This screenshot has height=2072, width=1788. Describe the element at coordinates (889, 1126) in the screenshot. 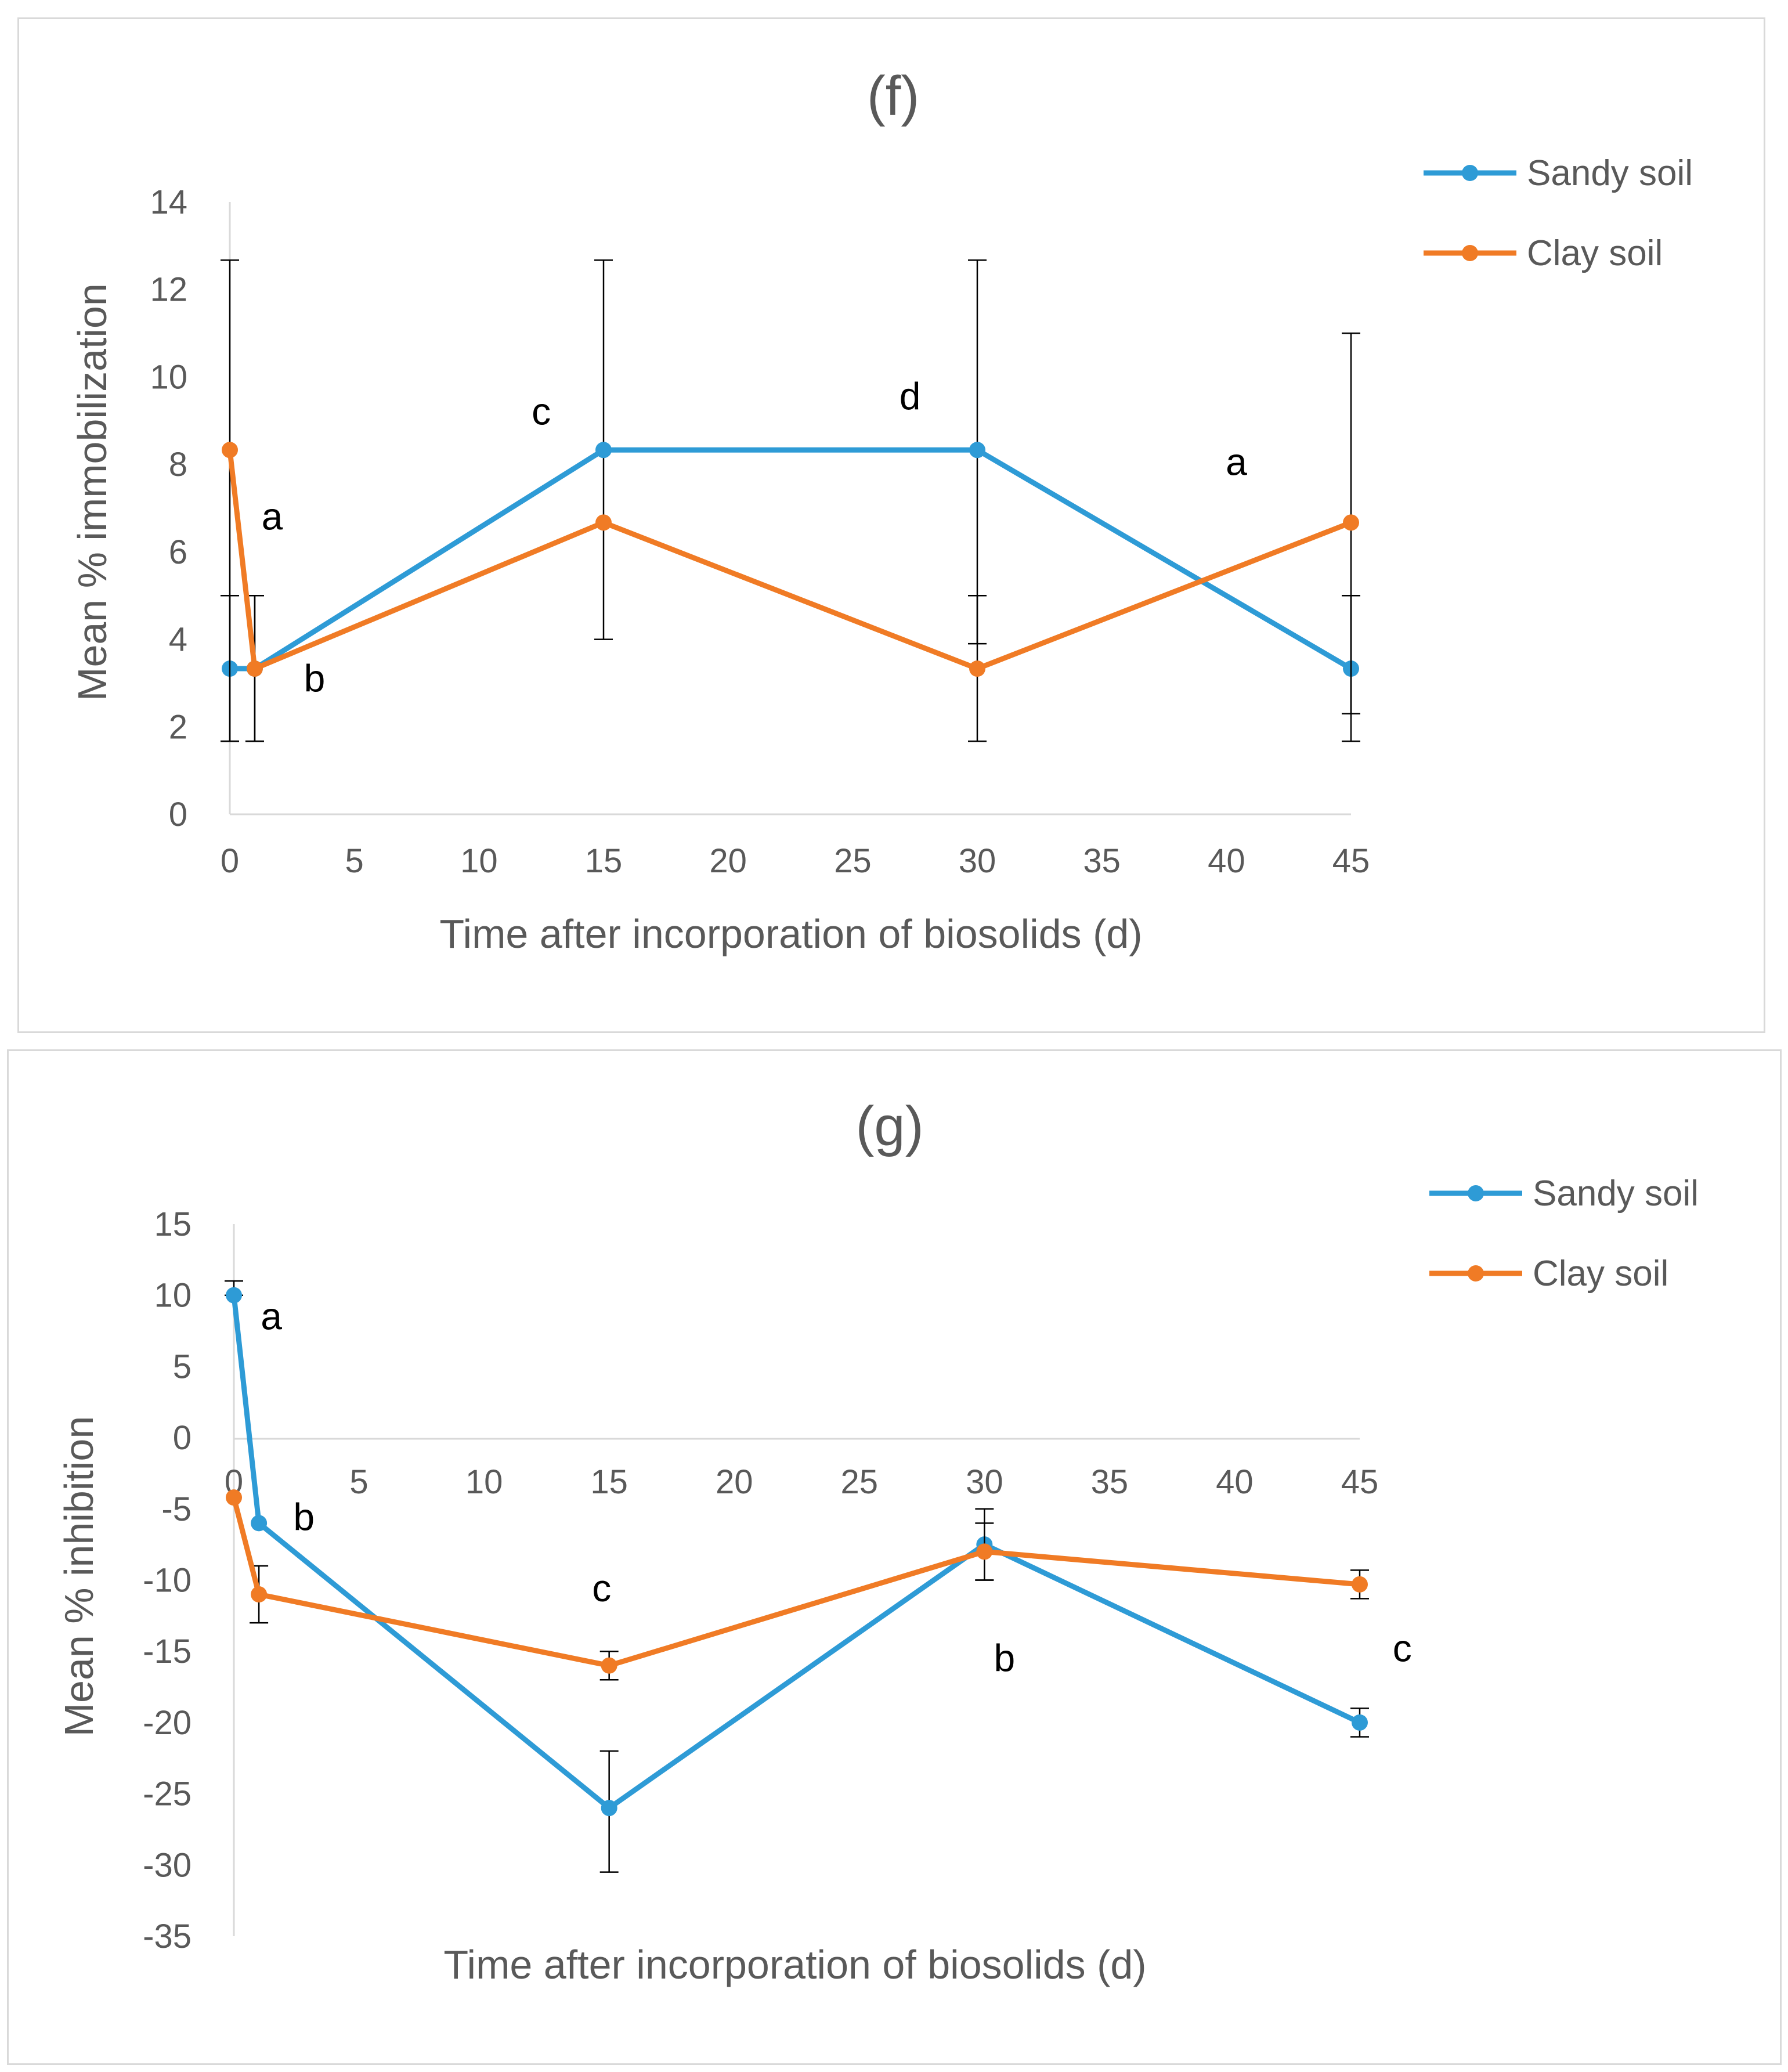

I see `chart-title: (g)` at that location.